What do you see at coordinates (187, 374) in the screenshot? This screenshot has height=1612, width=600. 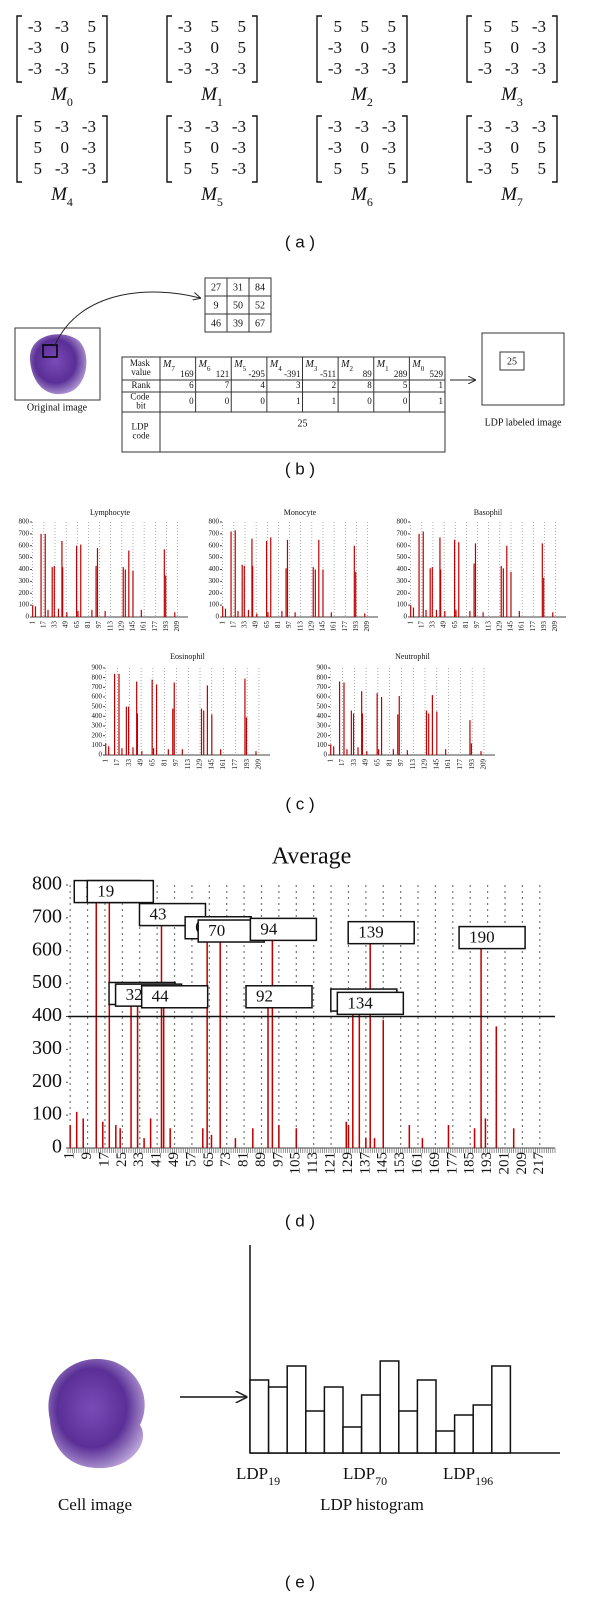 I see `mask-value: 169` at bounding box center [187, 374].